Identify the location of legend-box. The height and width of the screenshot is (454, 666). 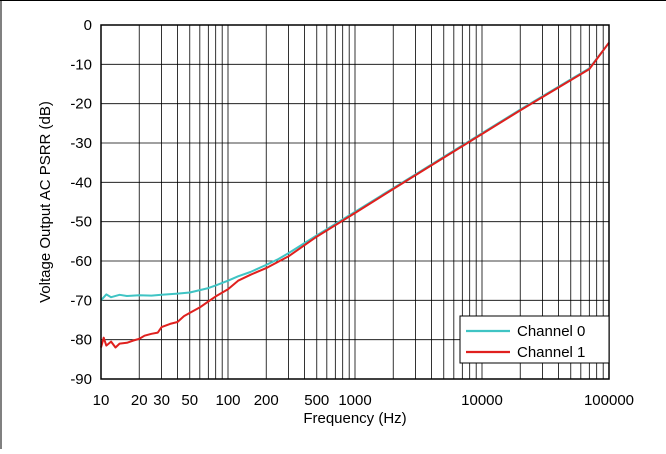
(534, 339).